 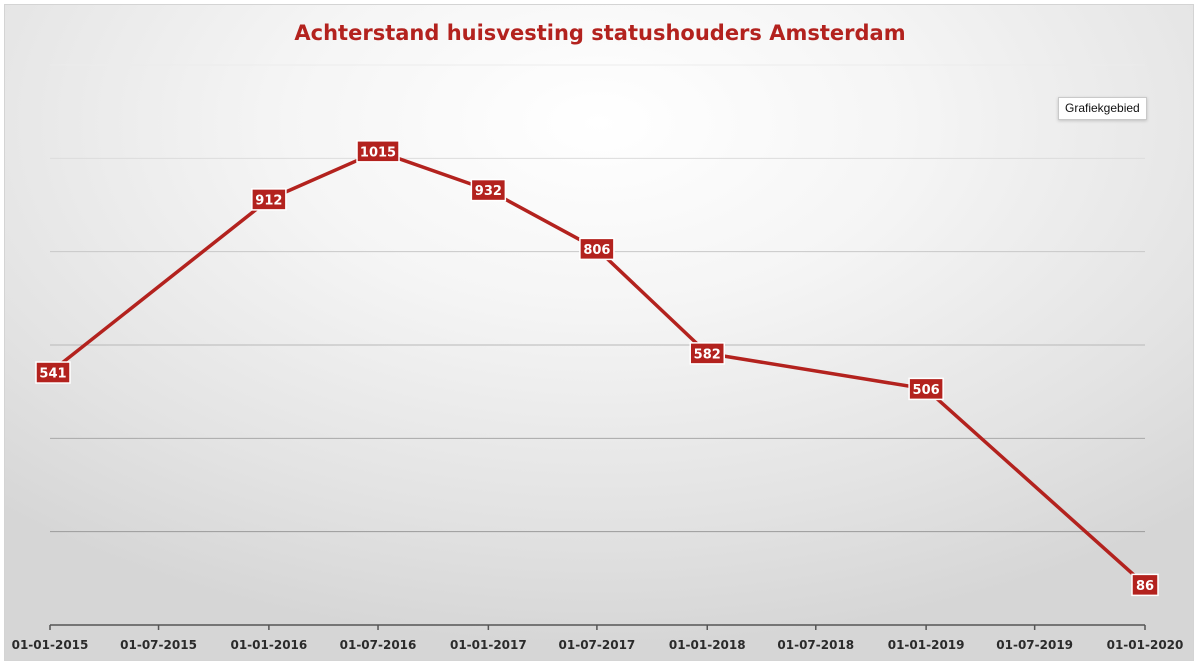 I want to click on x-tick-label: 01-07-2017, so click(x=597, y=645).